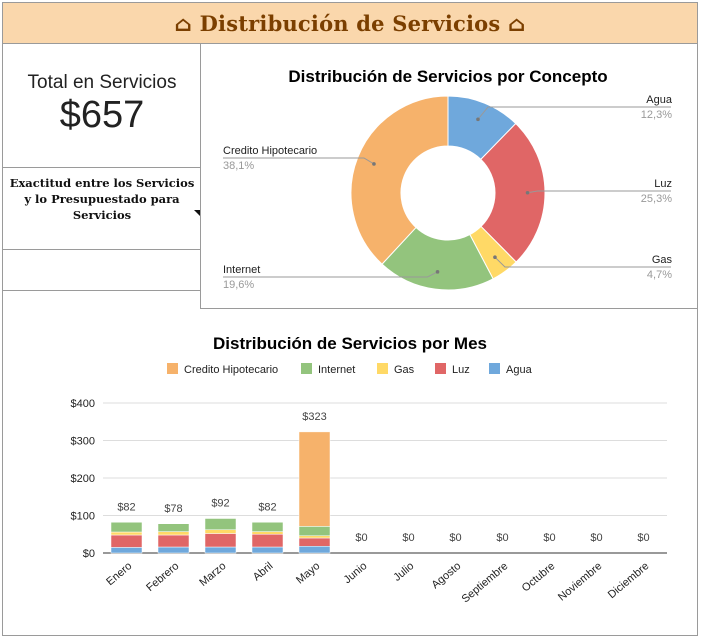 The width and height of the screenshot is (701, 640). I want to click on x-tick-label: Mayo, so click(308, 573).